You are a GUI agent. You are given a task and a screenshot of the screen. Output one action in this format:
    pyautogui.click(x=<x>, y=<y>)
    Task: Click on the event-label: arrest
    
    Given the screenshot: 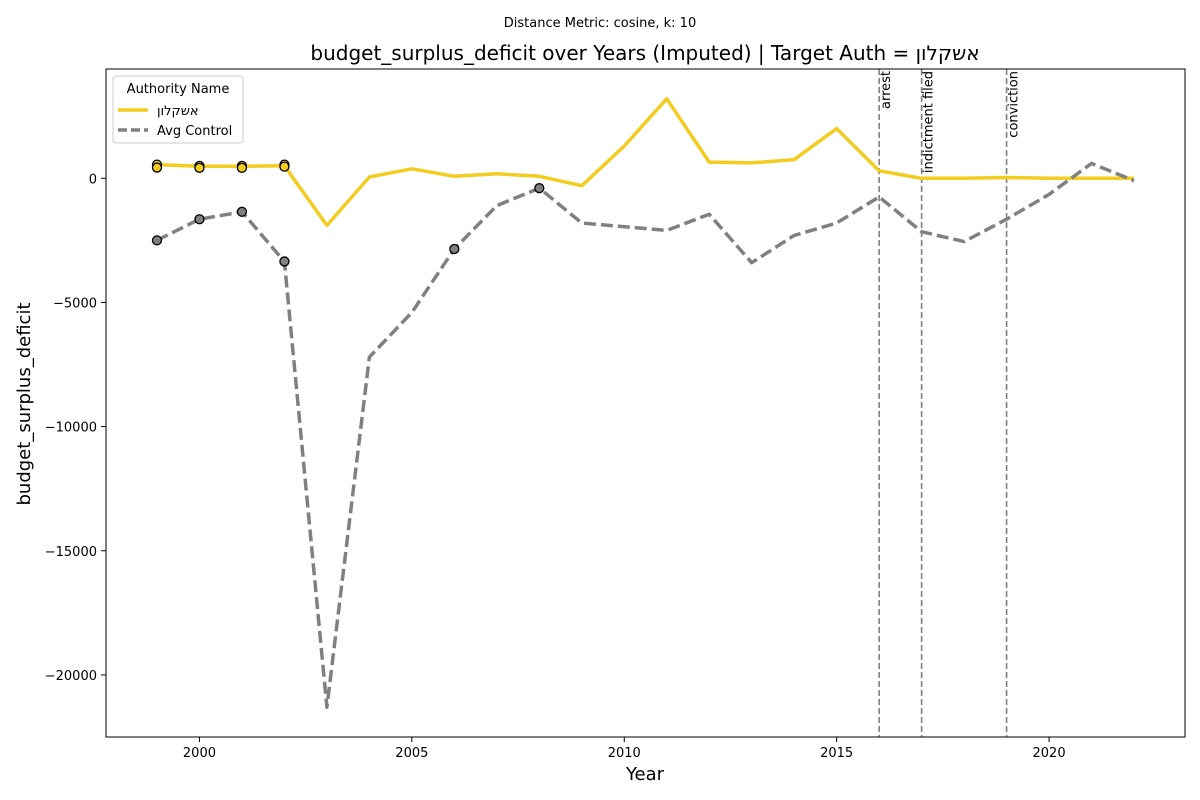 What is the action you would take?
    pyautogui.click(x=886, y=90)
    